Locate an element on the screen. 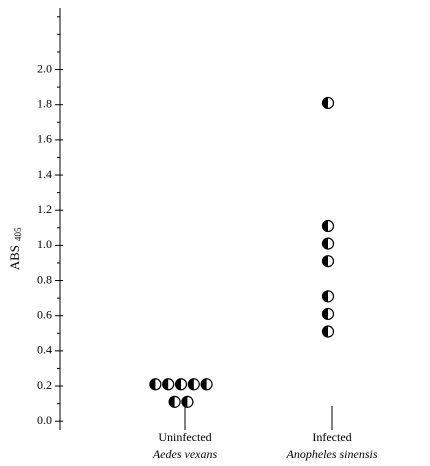  y-tick-label: 0.0 is located at coordinates (44, 420).